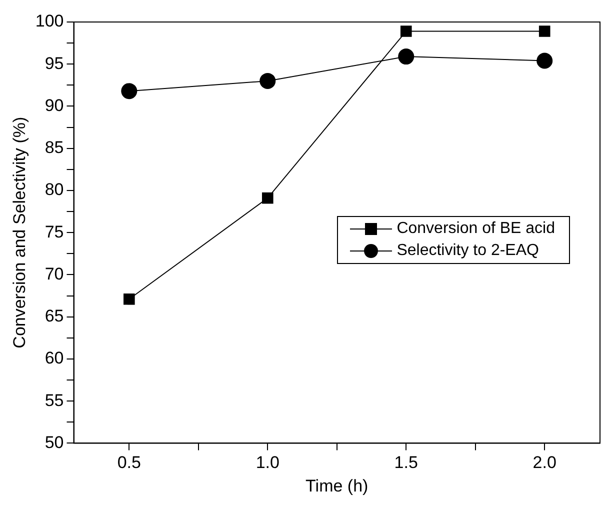  Describe the element at coordinates (54, 148) in the screenshot. I see `y-tick-label: 85` at that location.